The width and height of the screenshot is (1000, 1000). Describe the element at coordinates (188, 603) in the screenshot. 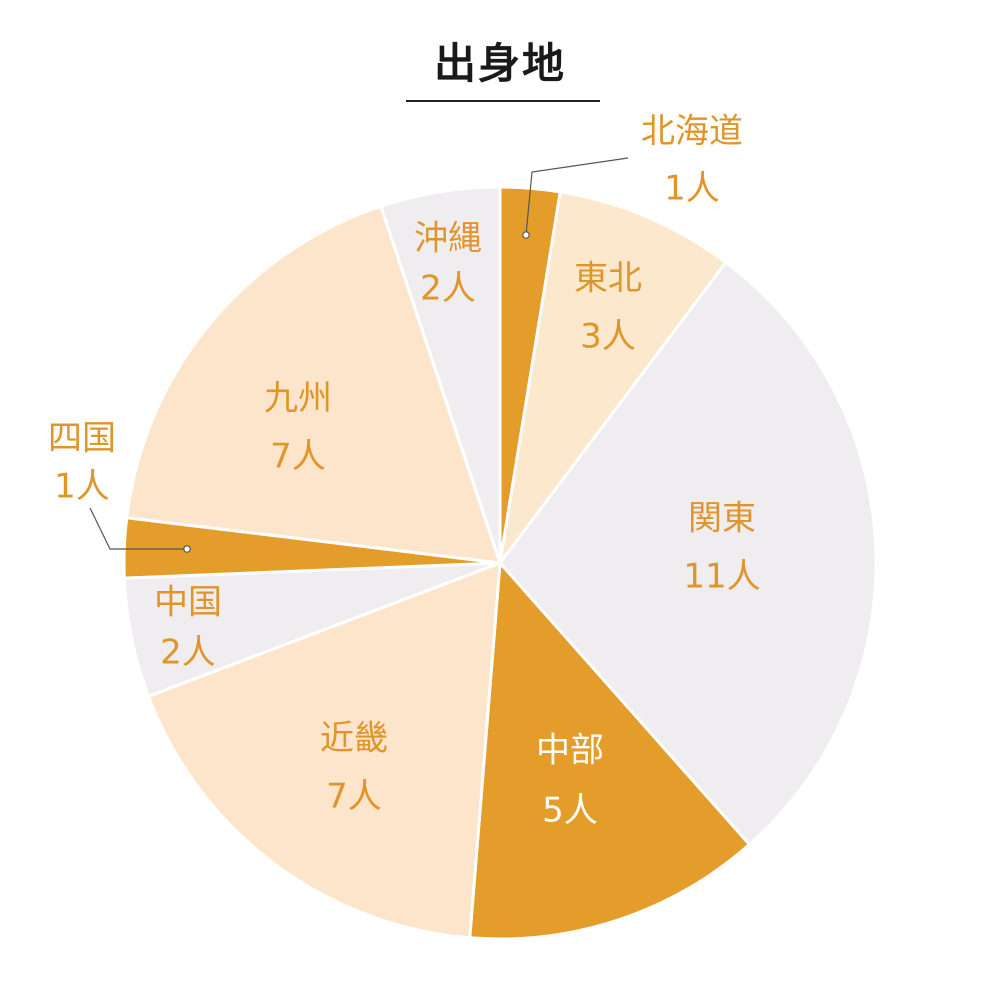

I see `slice-label-5: 中国` at that location.